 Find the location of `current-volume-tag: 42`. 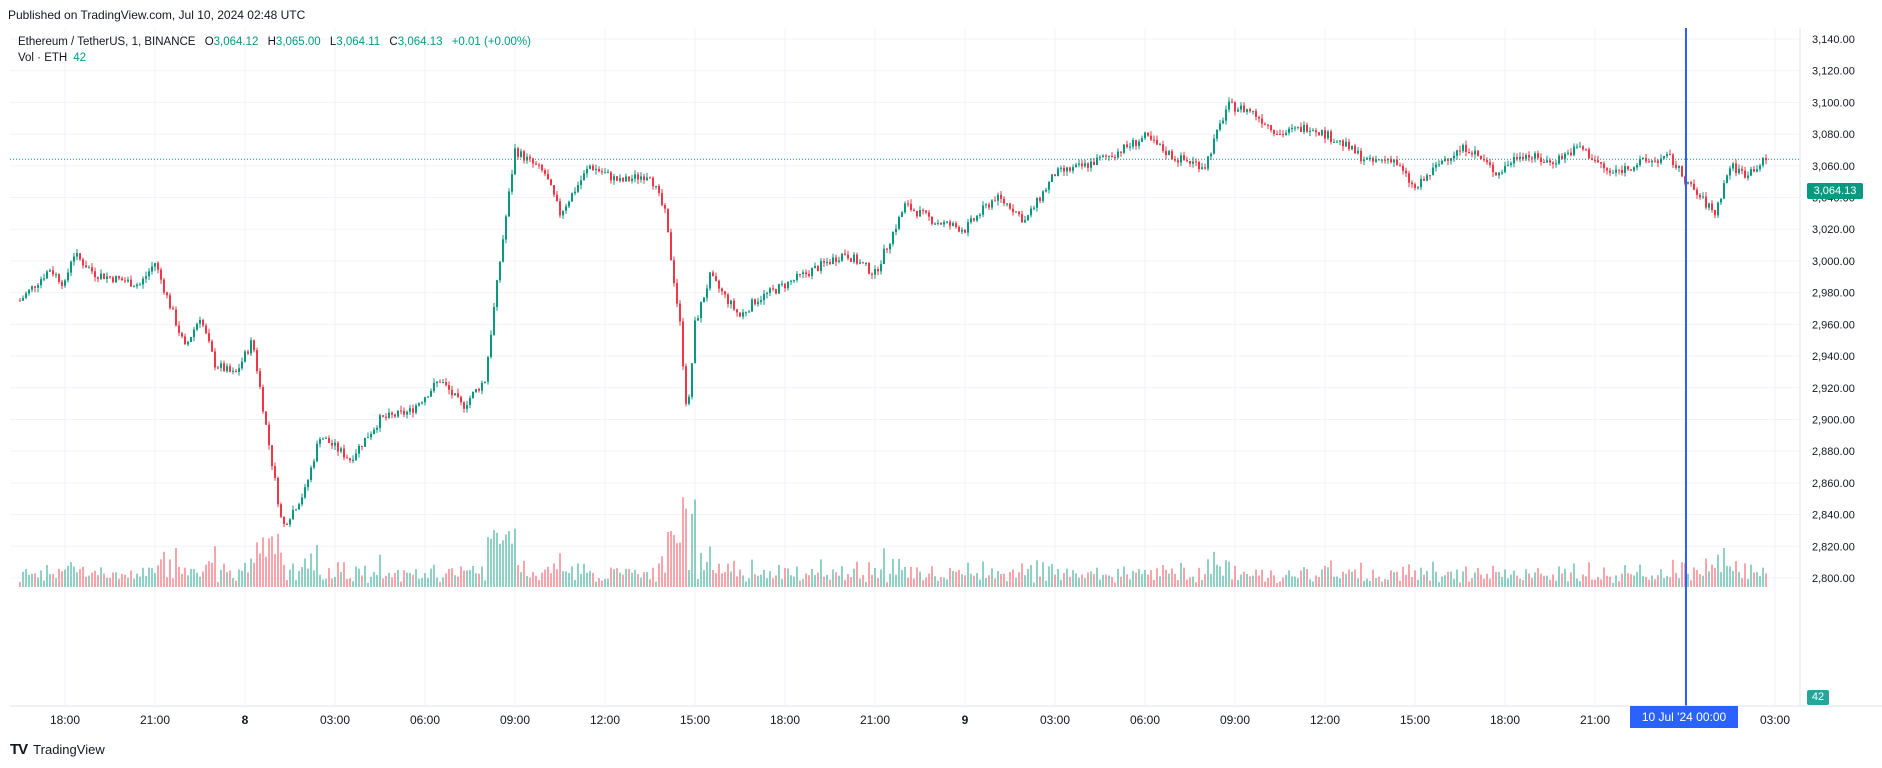

current-volume-tag: 42 is located at coordinates (1818, 697).